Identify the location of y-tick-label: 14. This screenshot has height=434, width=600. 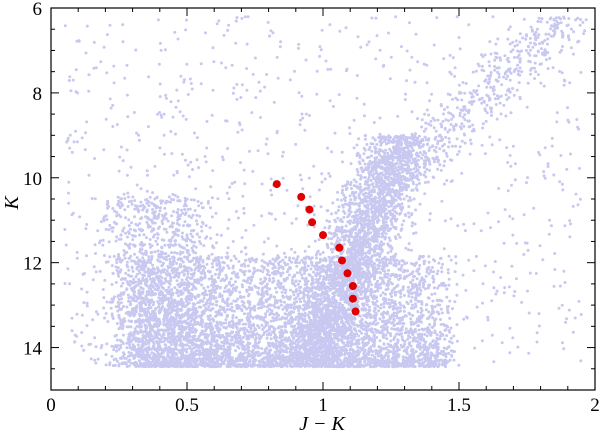
(33, 349).